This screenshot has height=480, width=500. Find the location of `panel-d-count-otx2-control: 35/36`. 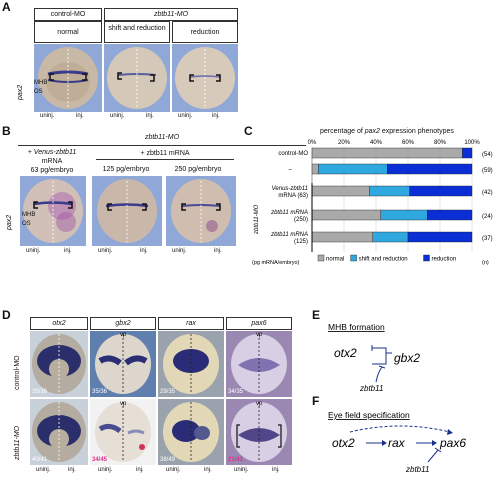

panel-d-count-otx2-control: 35/36 is located at coordinates (40, 392).